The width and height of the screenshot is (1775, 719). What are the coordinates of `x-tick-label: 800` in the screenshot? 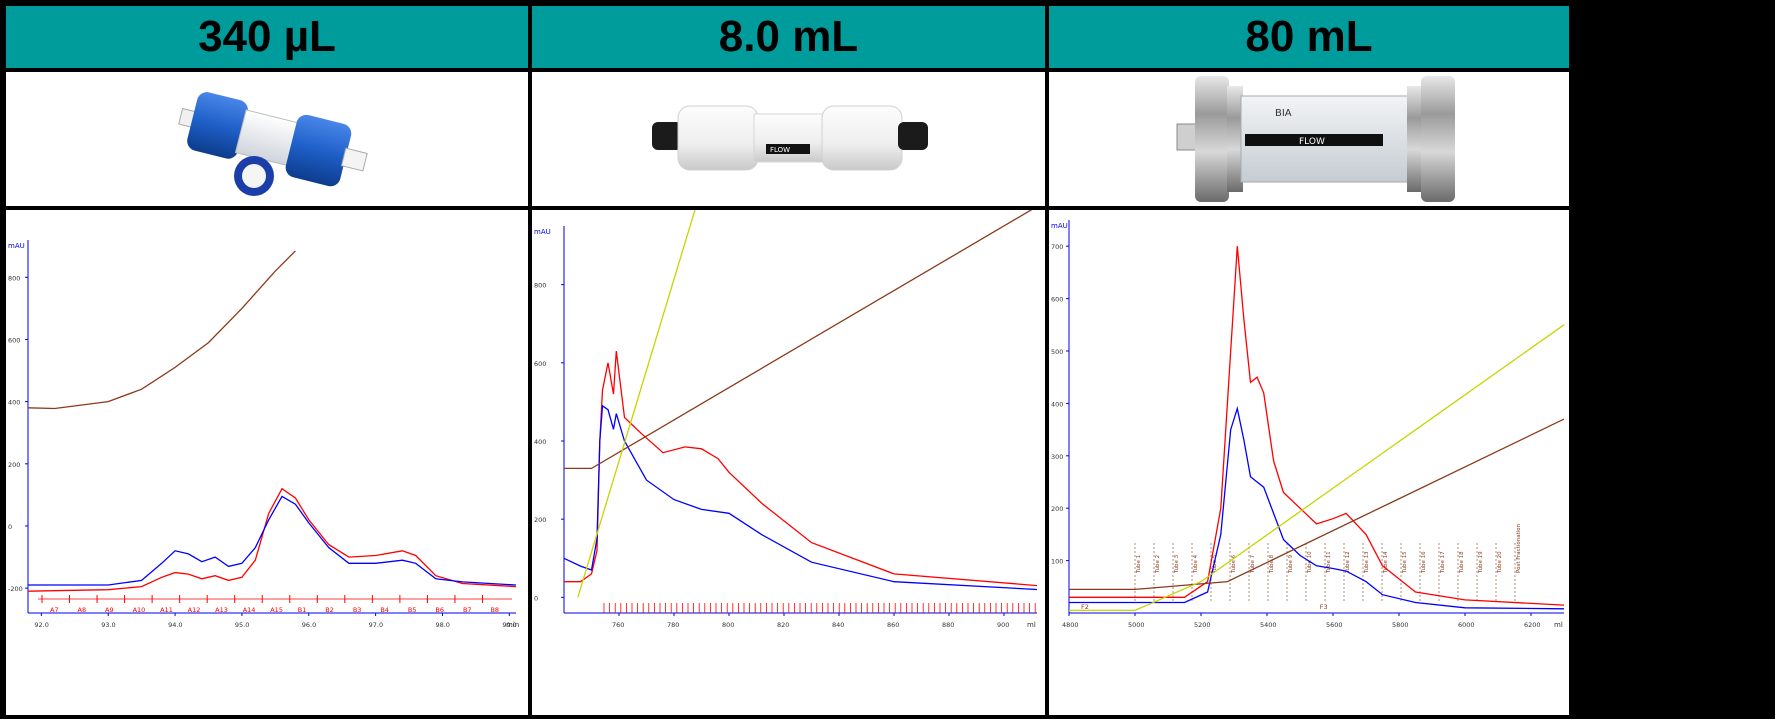 It's located at (728, 625).